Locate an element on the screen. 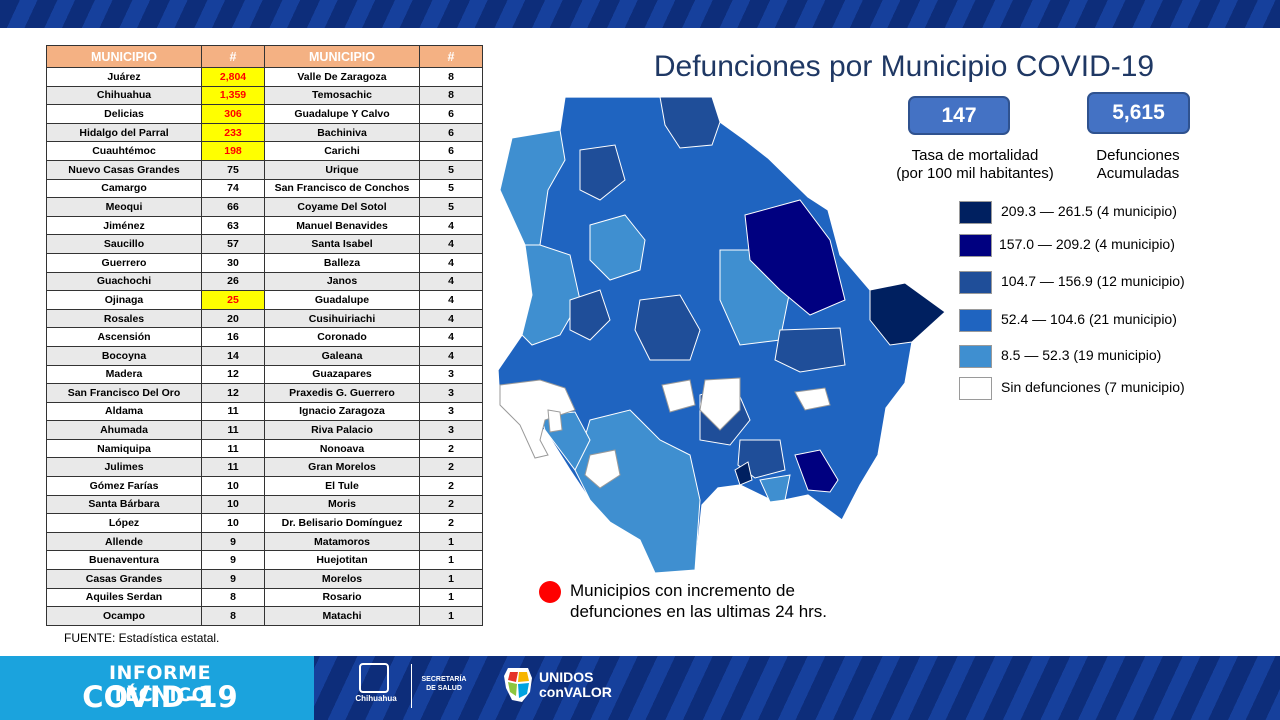 This screenshot has height=720, width=1280. municipio-cell: Ignacio Zaragoza is located at coordinates (342, 411).